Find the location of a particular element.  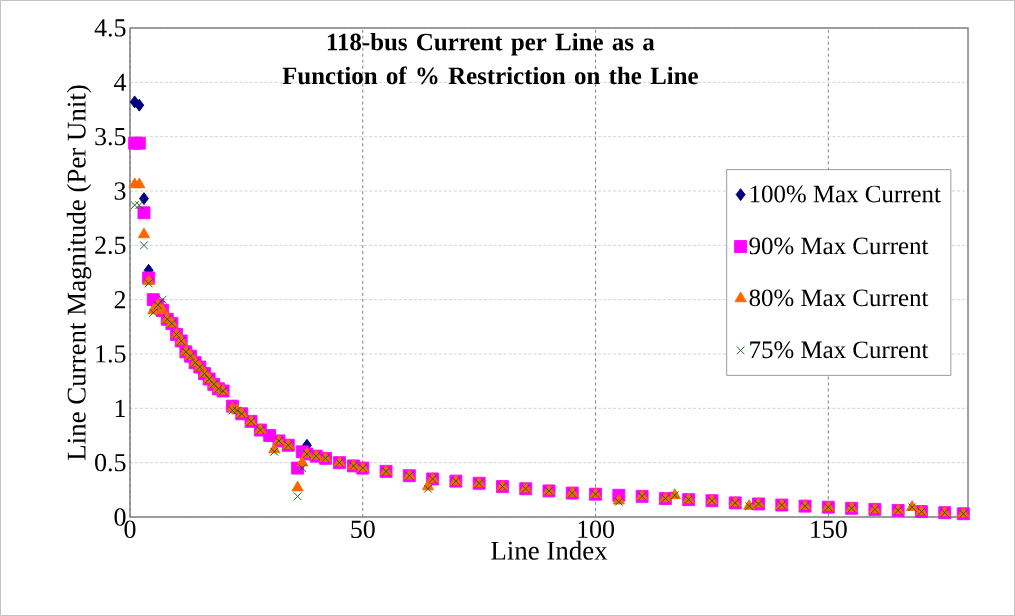

y-tick-label: 2 is located at coordinates (120, 300).